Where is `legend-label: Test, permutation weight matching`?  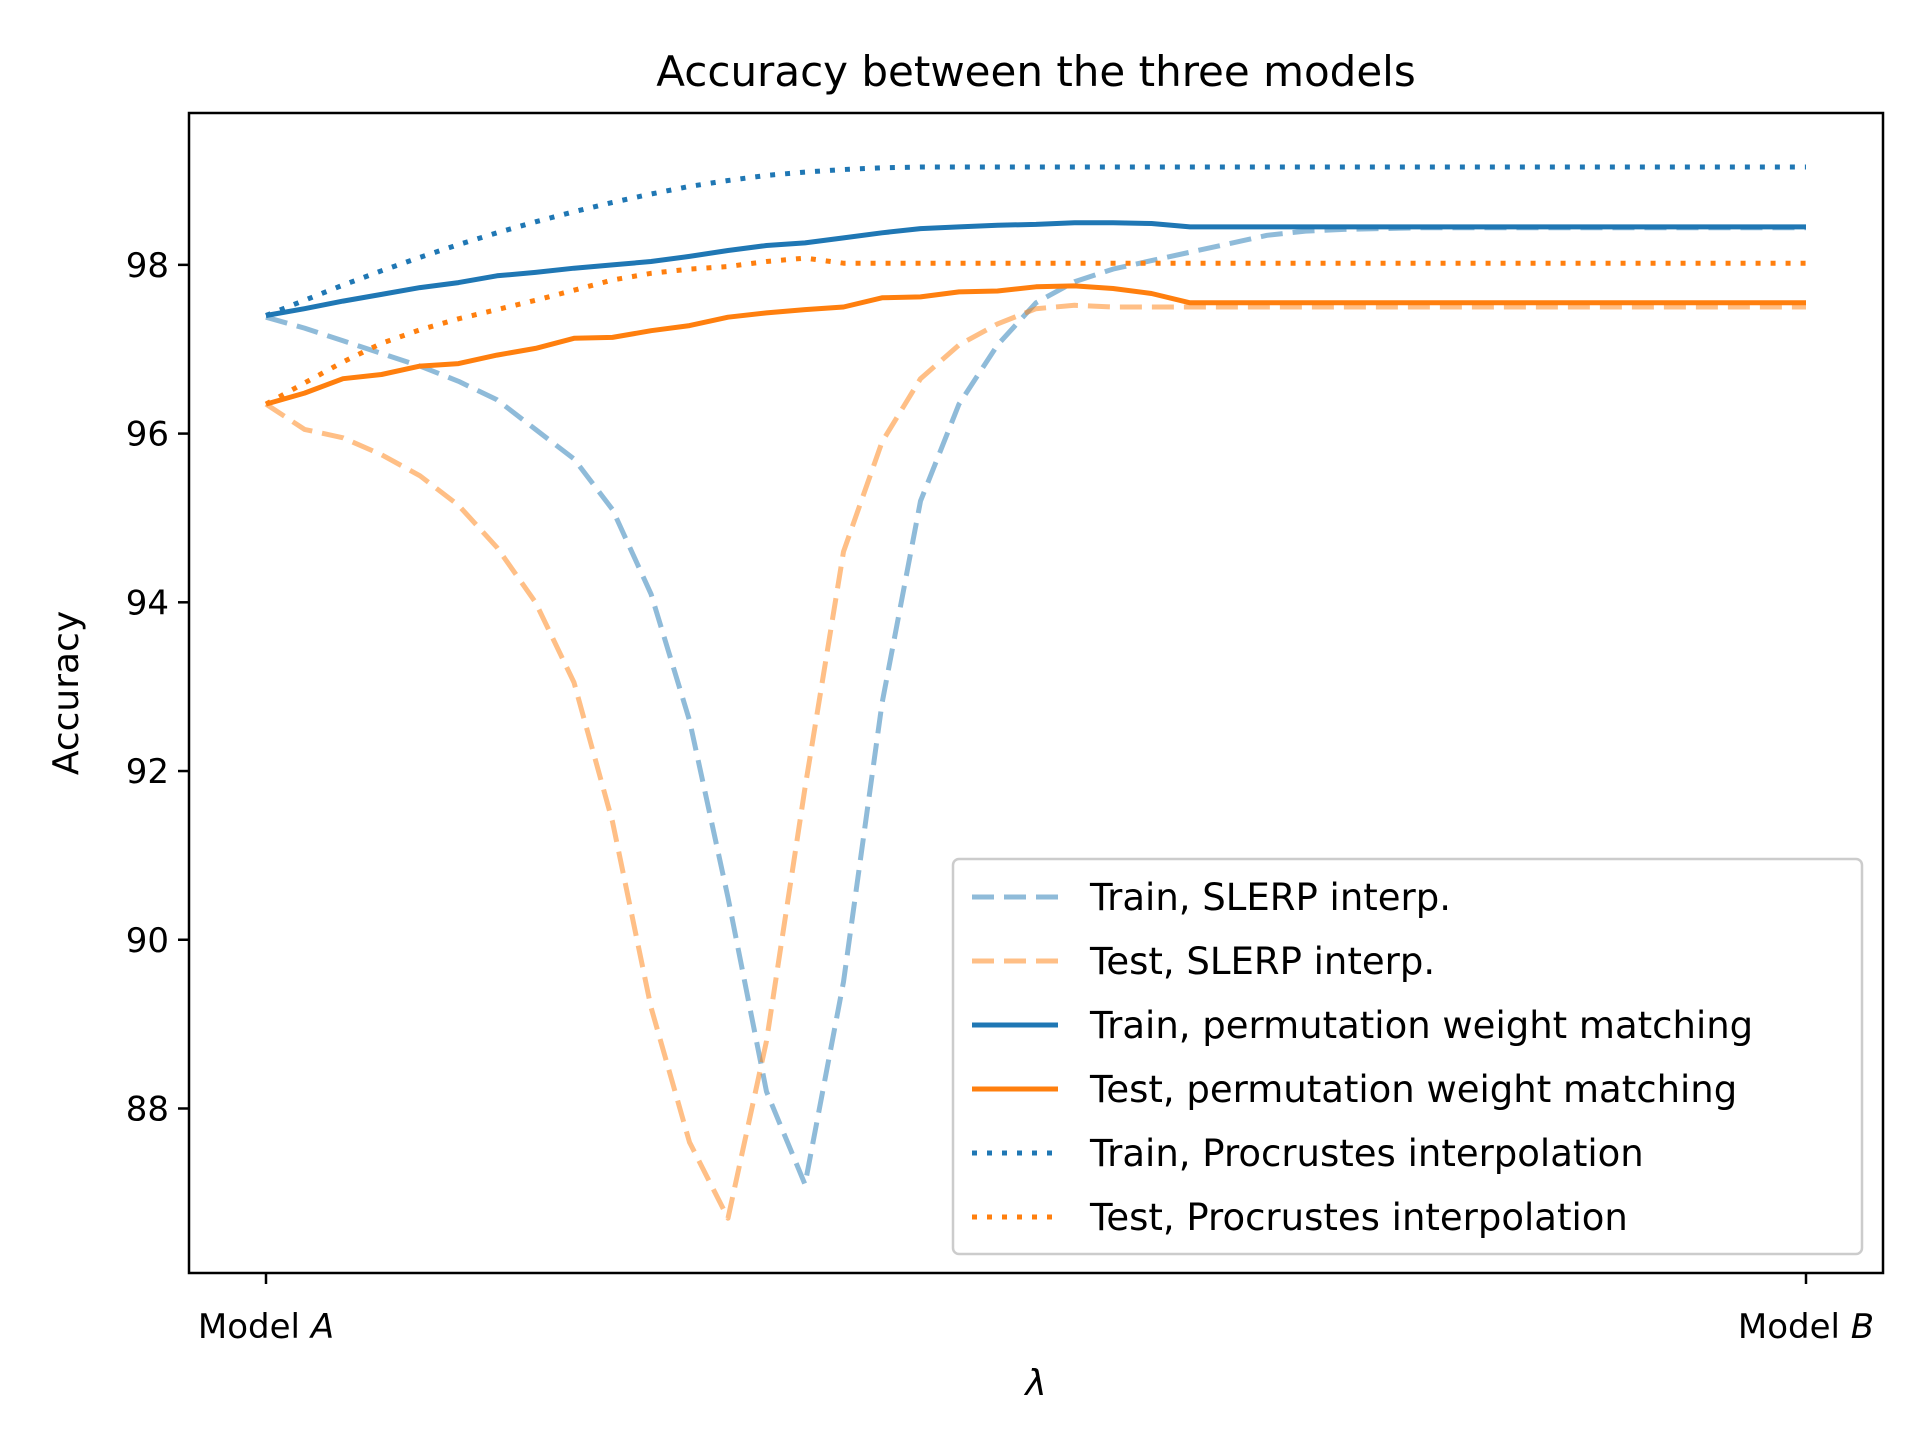
legend-label: Test, permutation weight matching is located at coordinates (1413, 1089).